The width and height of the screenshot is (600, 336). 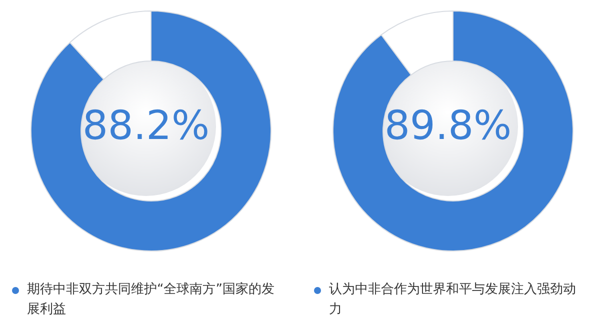 I want to click on data-label: 89.8%, so click(x=448, y=126).